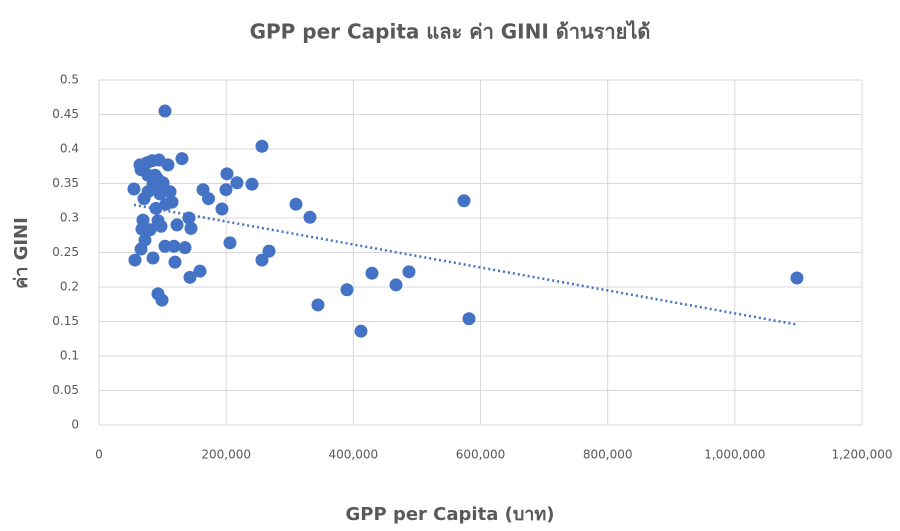 This screenshot has width=900, height=531. I want to click on x-tick-label: 400,000, so click(354, 455).